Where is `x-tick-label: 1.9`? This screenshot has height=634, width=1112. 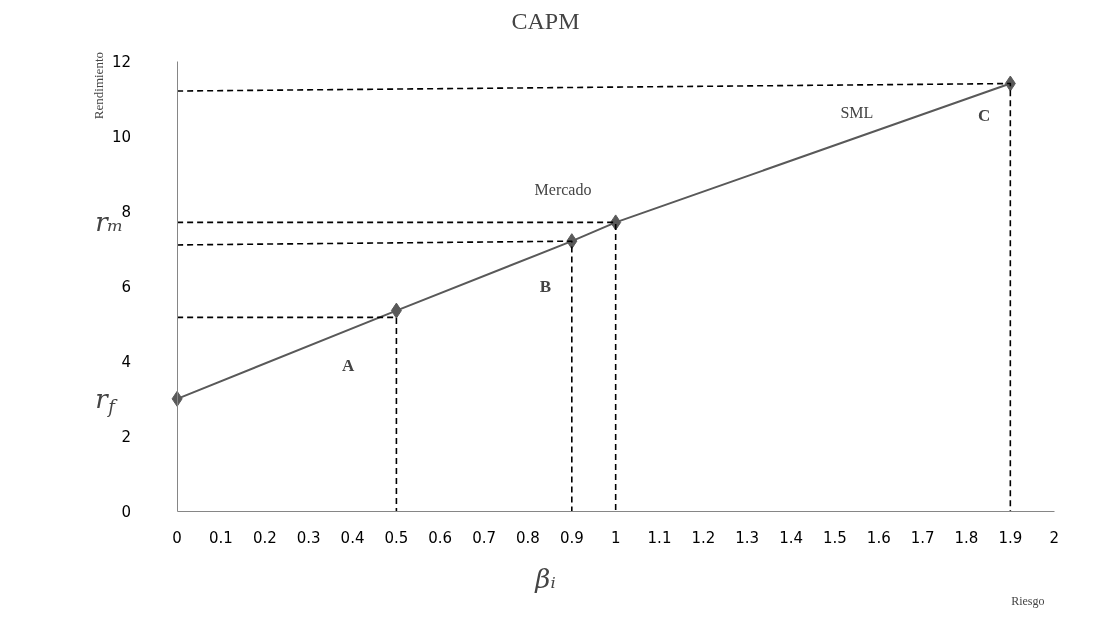 x-tick-label: 1.9 is located at coordinates (1010, 538).